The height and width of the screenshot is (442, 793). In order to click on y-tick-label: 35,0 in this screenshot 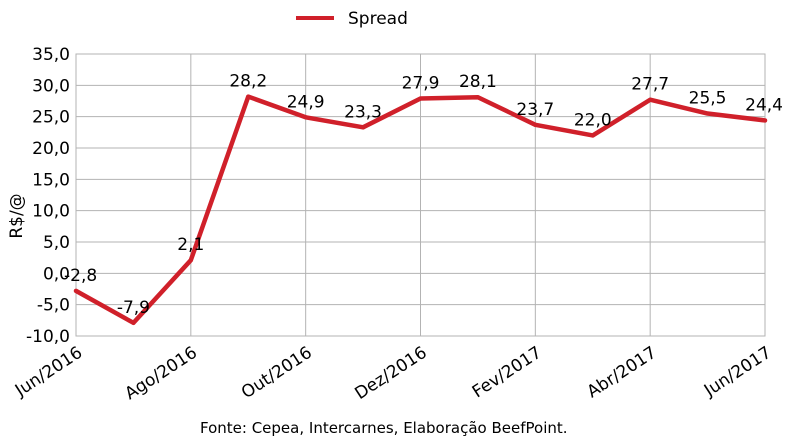, I will do `click(51, 55)`.